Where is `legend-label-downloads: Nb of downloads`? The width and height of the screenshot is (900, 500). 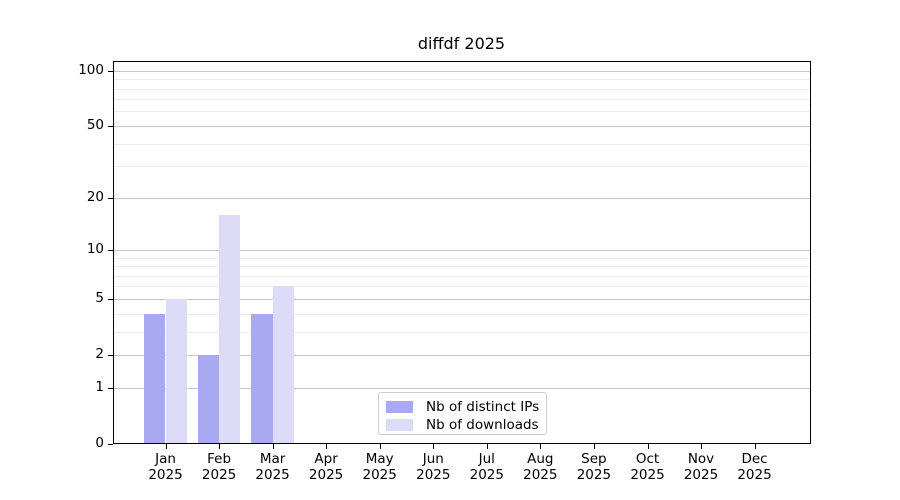 legend-label-downloads: Nb of downloads is located at coordinates (482, 424).